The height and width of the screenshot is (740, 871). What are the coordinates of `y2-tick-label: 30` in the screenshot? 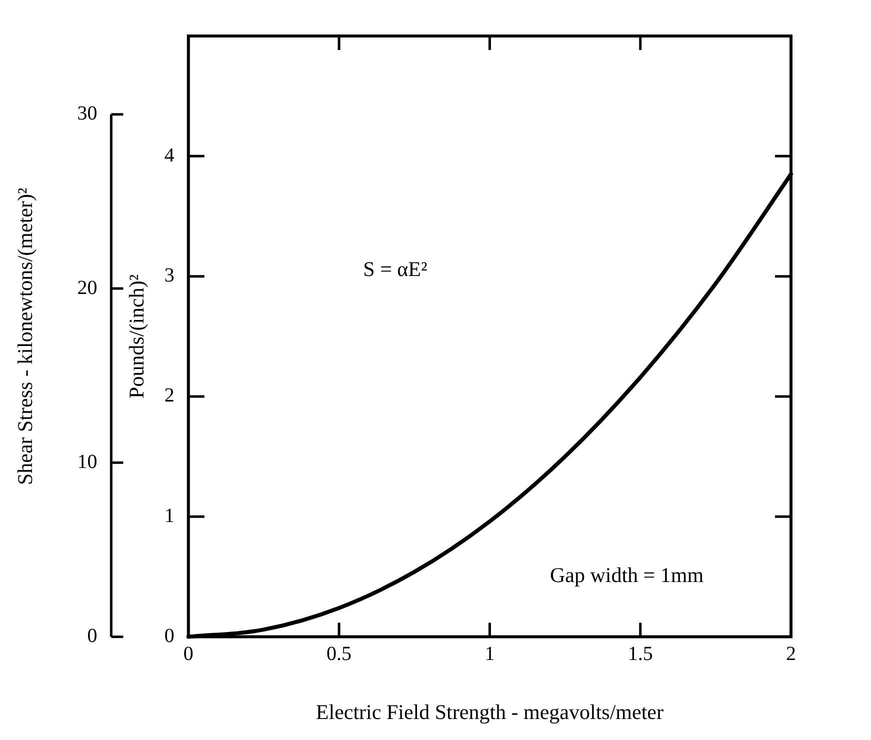 It's located at (87, 113).